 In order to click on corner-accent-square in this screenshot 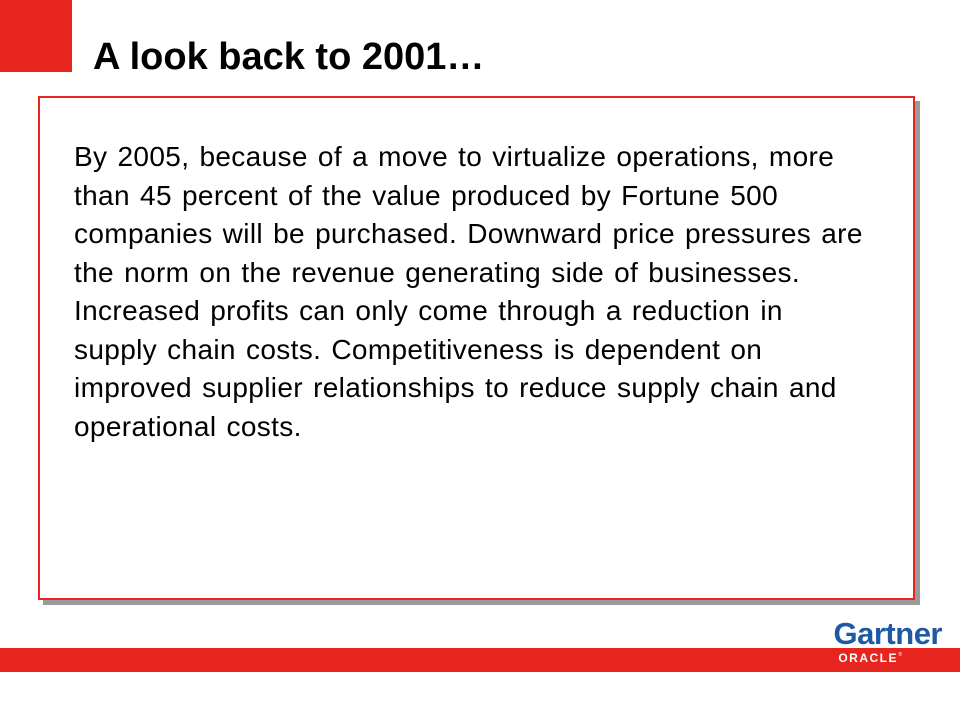, I will do `click(36, 36)`.